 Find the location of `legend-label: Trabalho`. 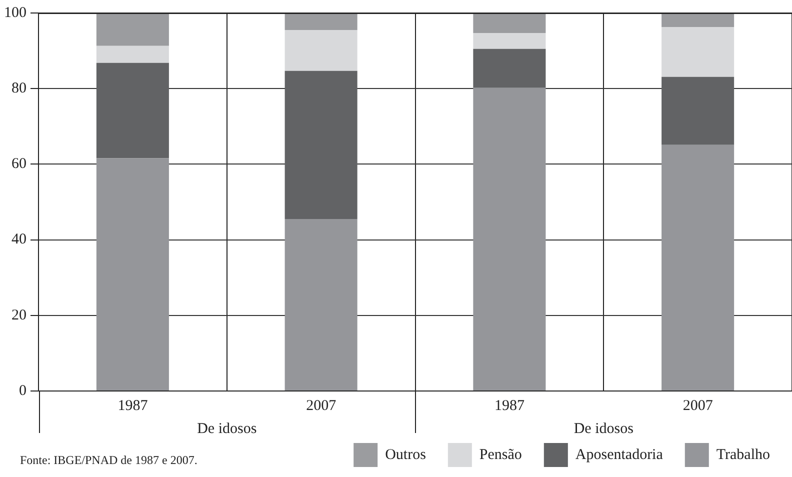

legend-label: Trabalho is located at coordinates (743, 454).